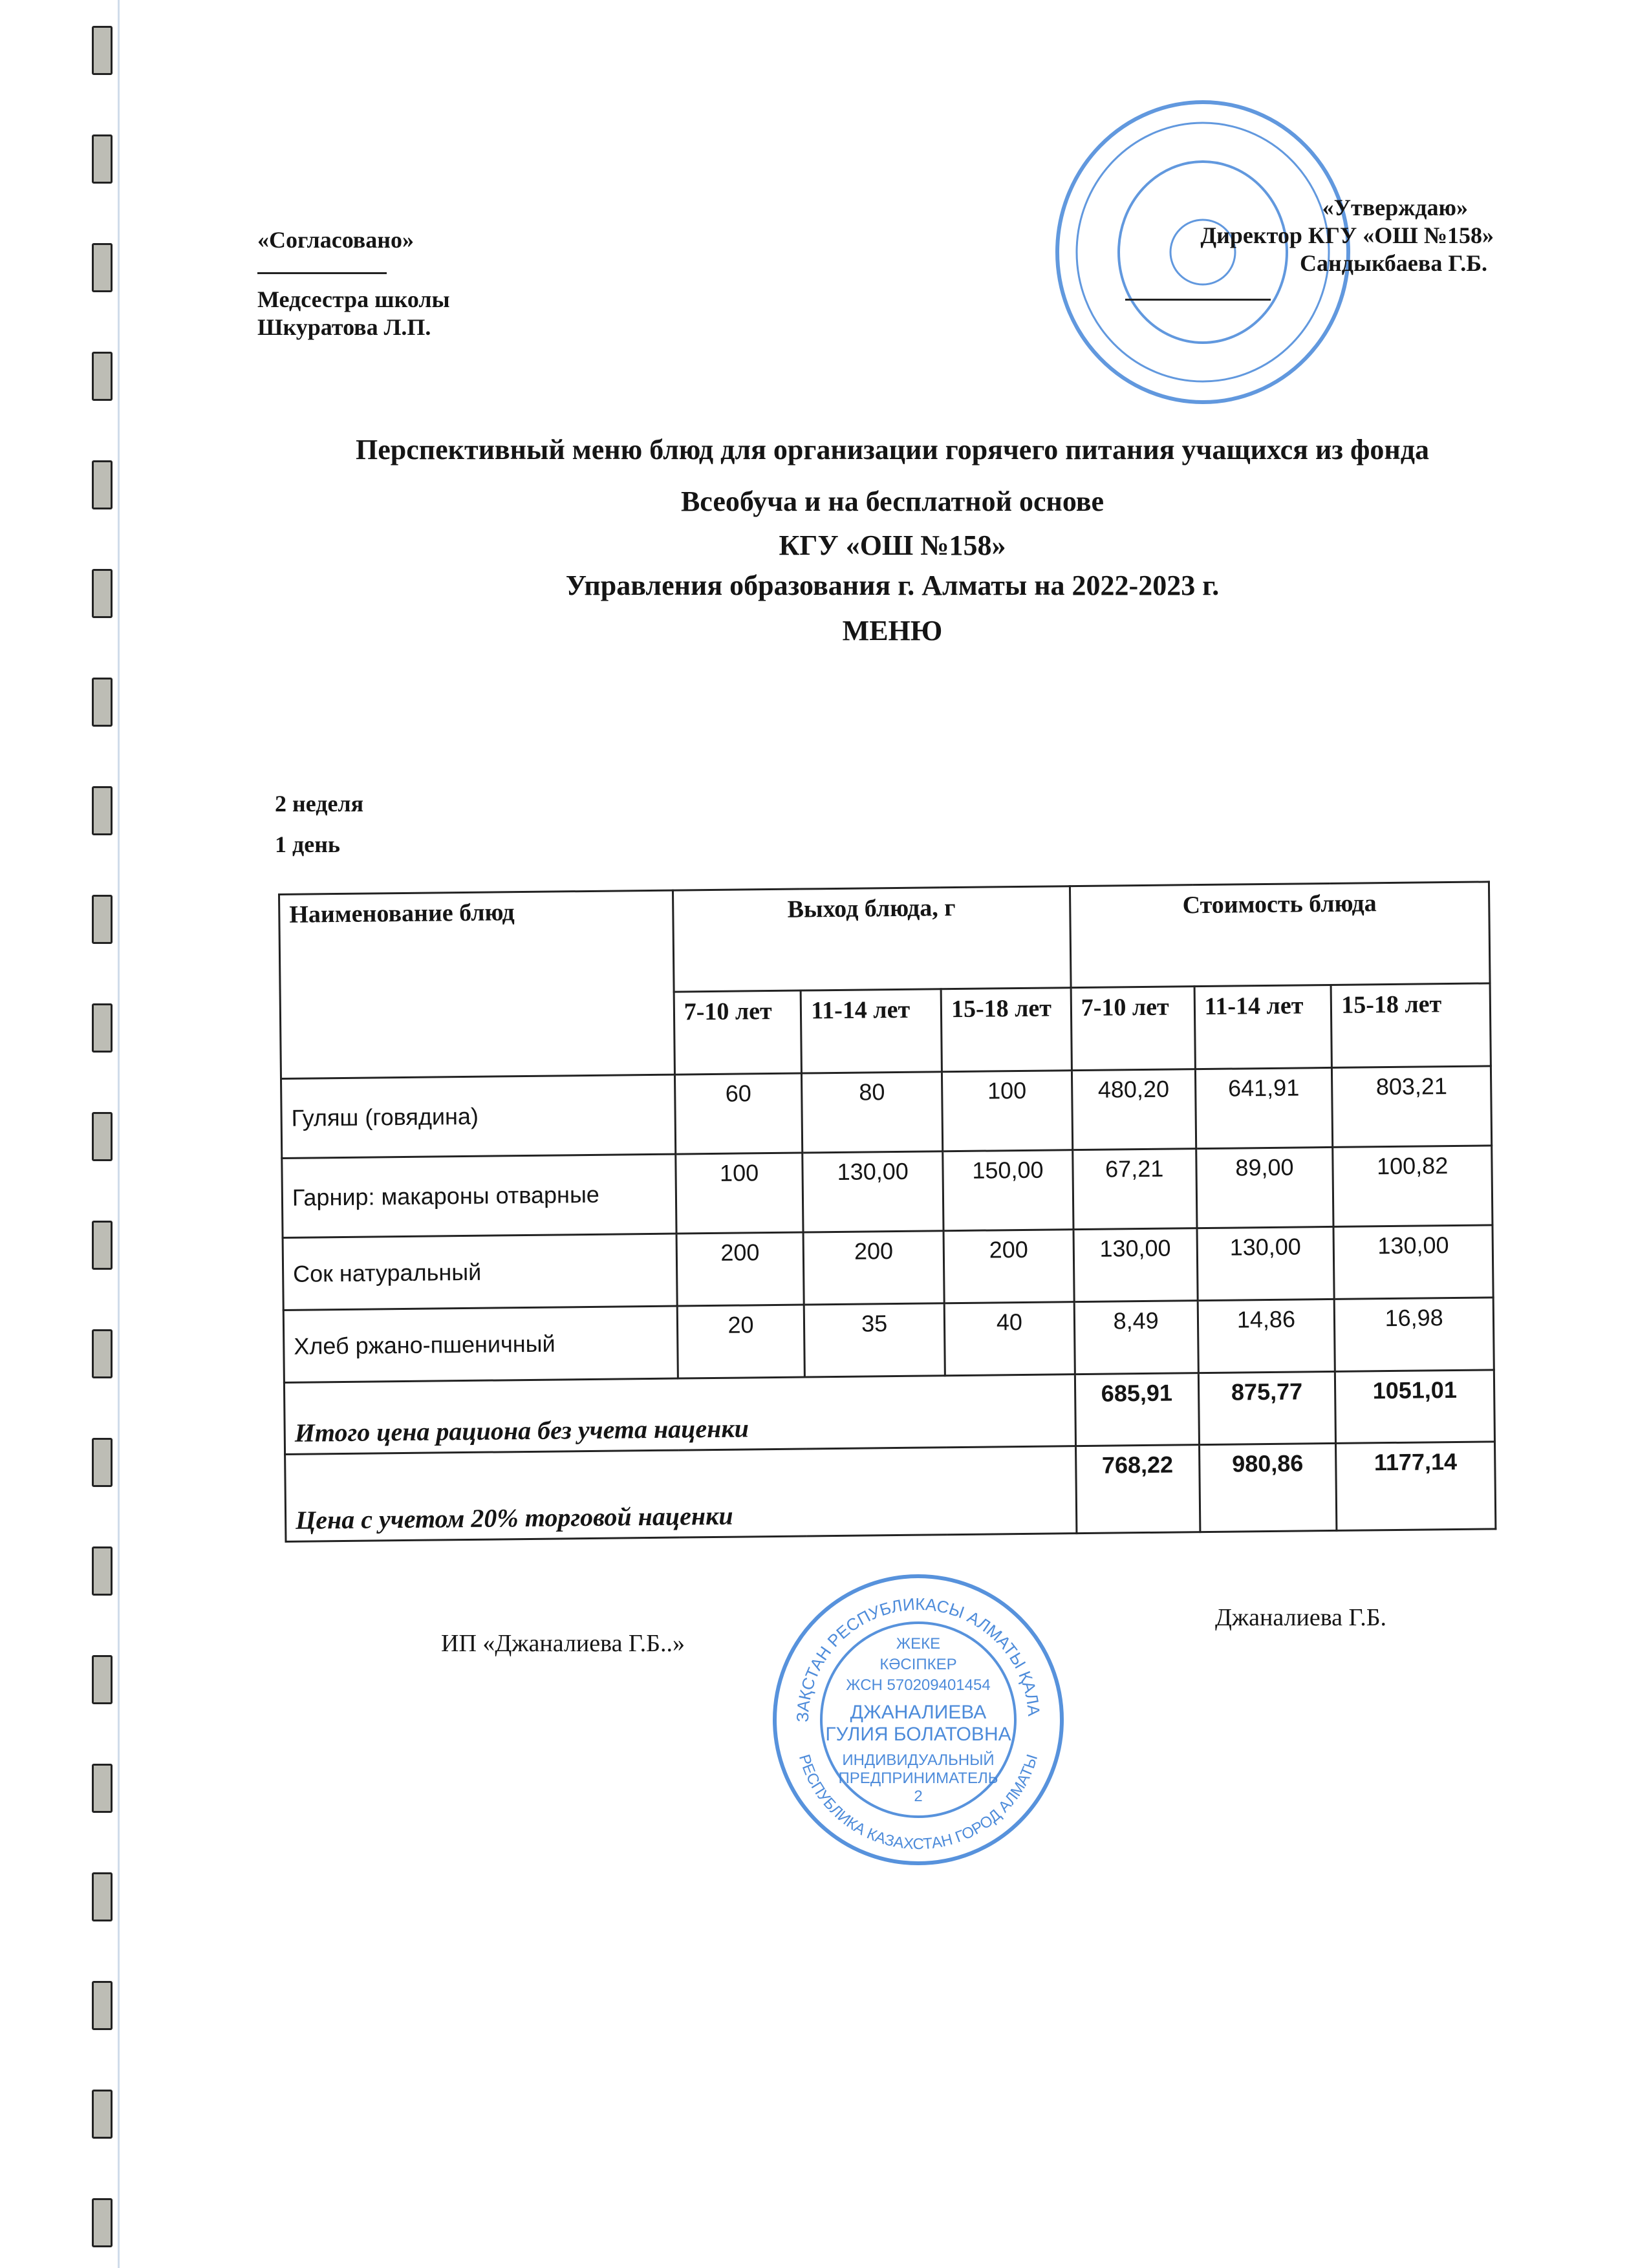 This screenshot has width=1649, height=2268. I want to click on title-line-2: Всеобуча и на бесплатной основе, so click(892, 501).